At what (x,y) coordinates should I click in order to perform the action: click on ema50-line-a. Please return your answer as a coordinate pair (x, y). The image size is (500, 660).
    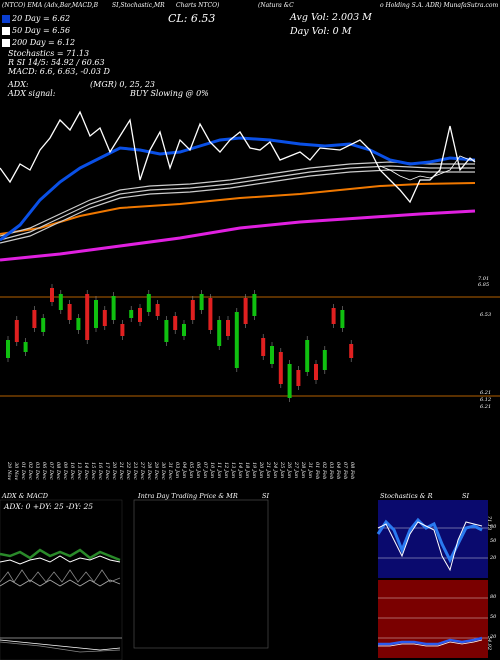
    Looking at the image, I should click on (237, 199).